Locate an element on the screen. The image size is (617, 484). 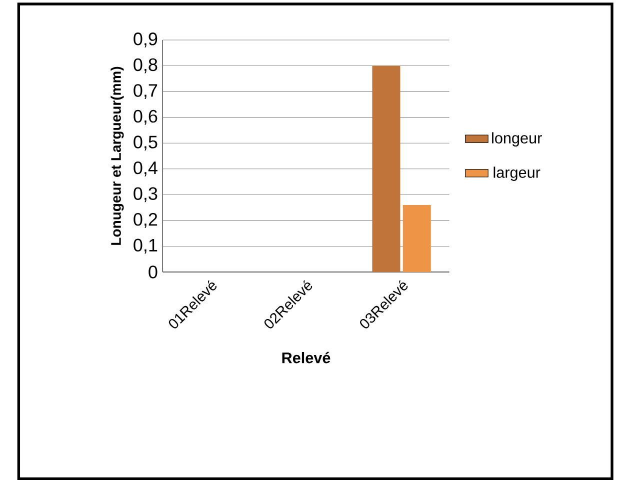
y-tick-label: 0,5 is located at coordinates (146, 143).